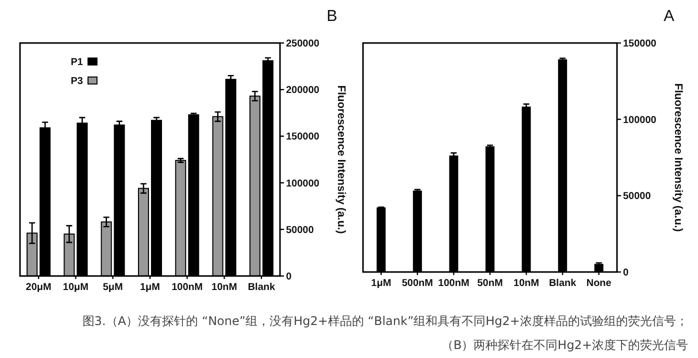 The width and height of the screenshot is (698, 358). I want to click on x-tick-label: 5μM, so click(112, 287).